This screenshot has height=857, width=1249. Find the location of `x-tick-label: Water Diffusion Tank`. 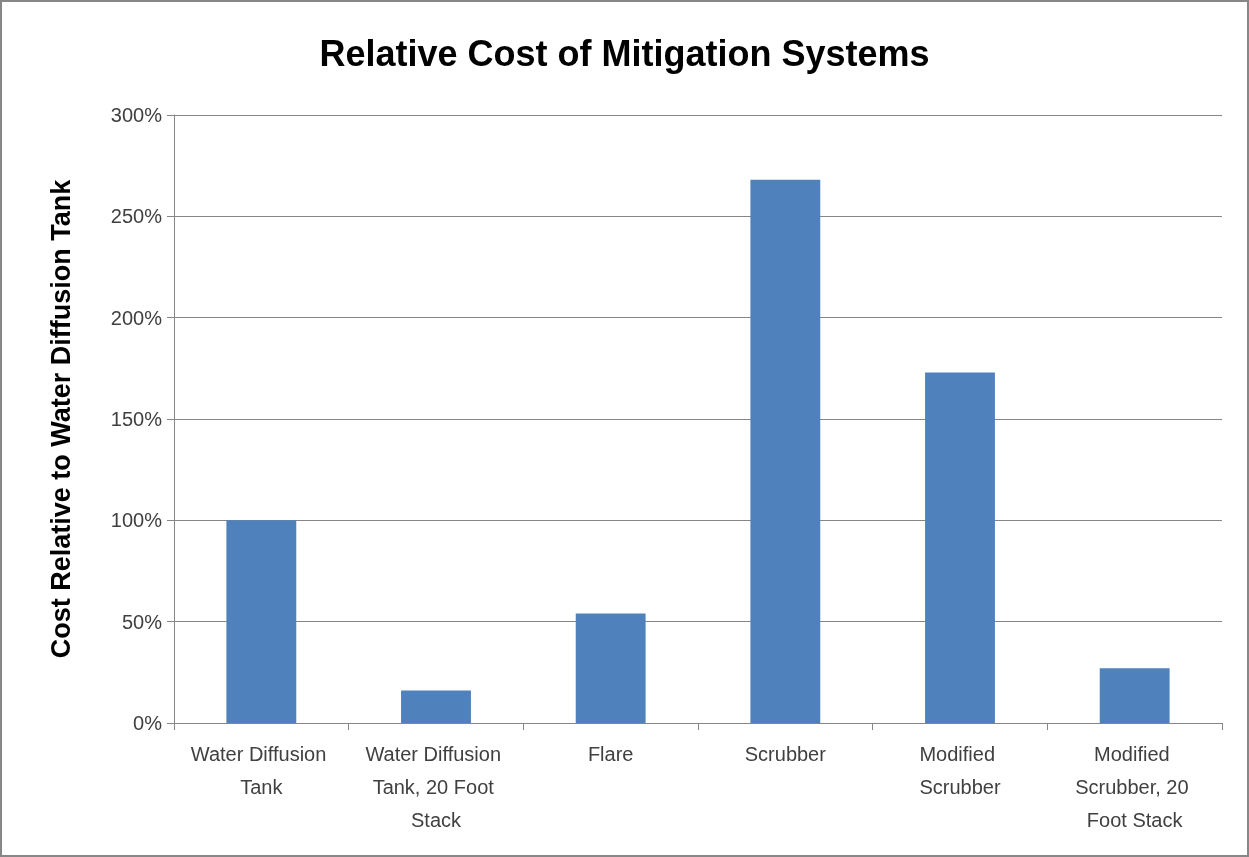

x-tick-label: Water Diffusion Tank is located at coordinates (261, 770).